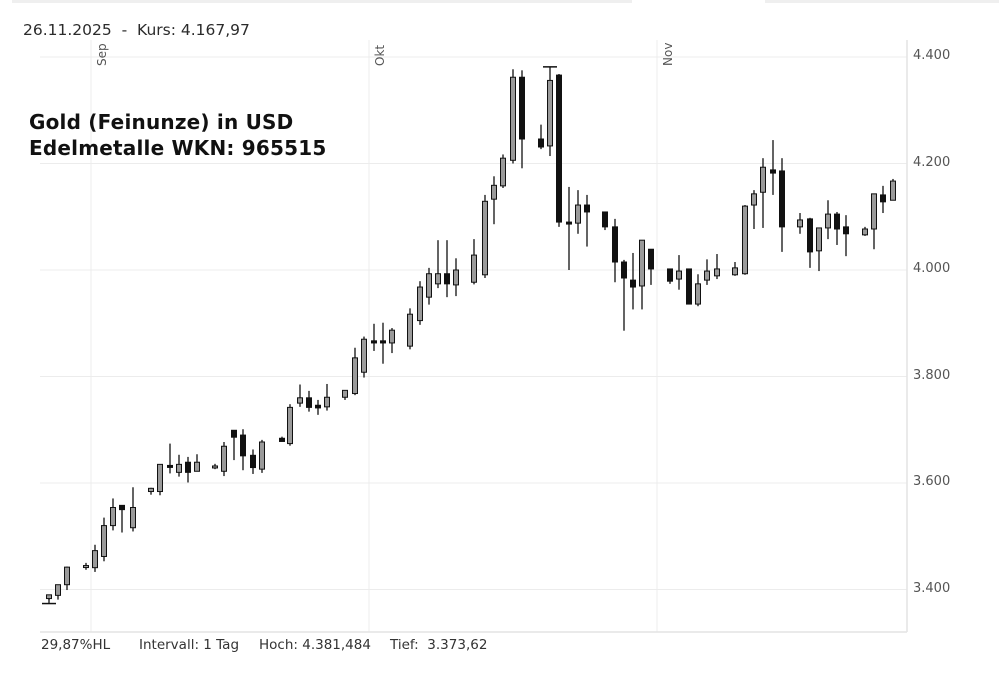 The height and width of the screenshot is (675, 999). I want to click on top-divider-right, so click(882, 1).